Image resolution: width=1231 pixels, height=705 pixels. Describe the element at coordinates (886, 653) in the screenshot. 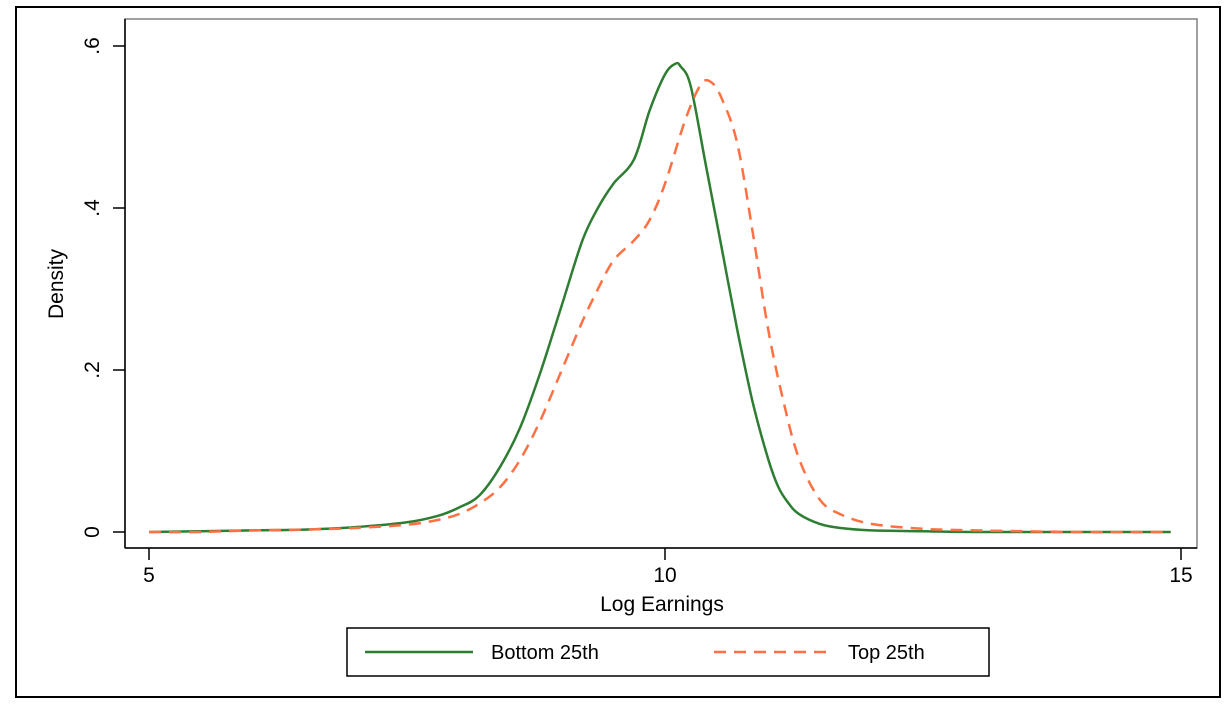

I see `legend-label-top-25th: Top 25th` at that location.